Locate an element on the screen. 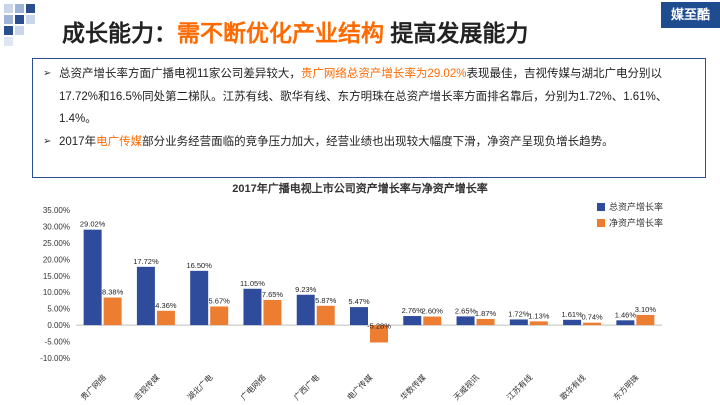  x-tick-label: 湖北广电 is located at coordinates (200, 387).